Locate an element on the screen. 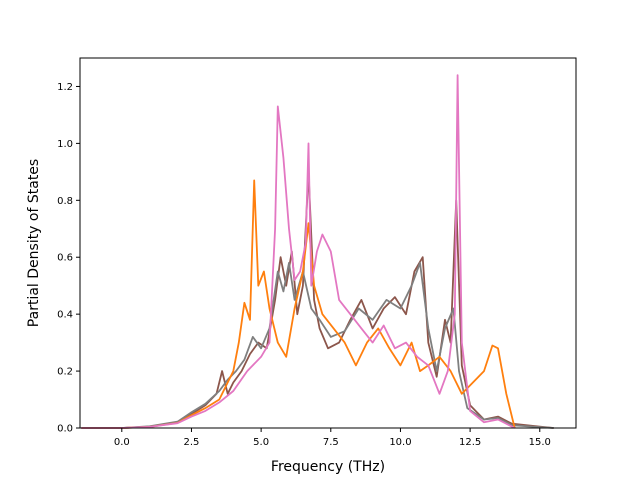  x-tick-label: 15.0 is located at coordinates (540, 442).